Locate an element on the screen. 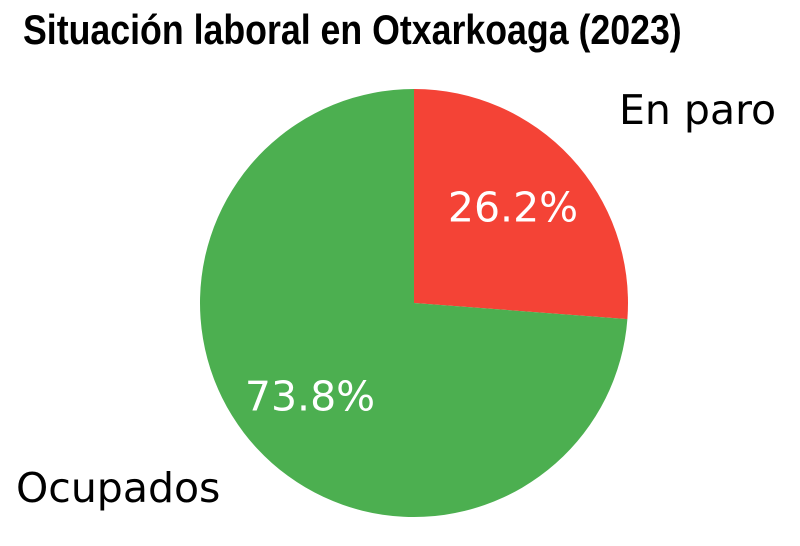  slice-label-ocupados: Ocupados is located at coordinates (118, 488).